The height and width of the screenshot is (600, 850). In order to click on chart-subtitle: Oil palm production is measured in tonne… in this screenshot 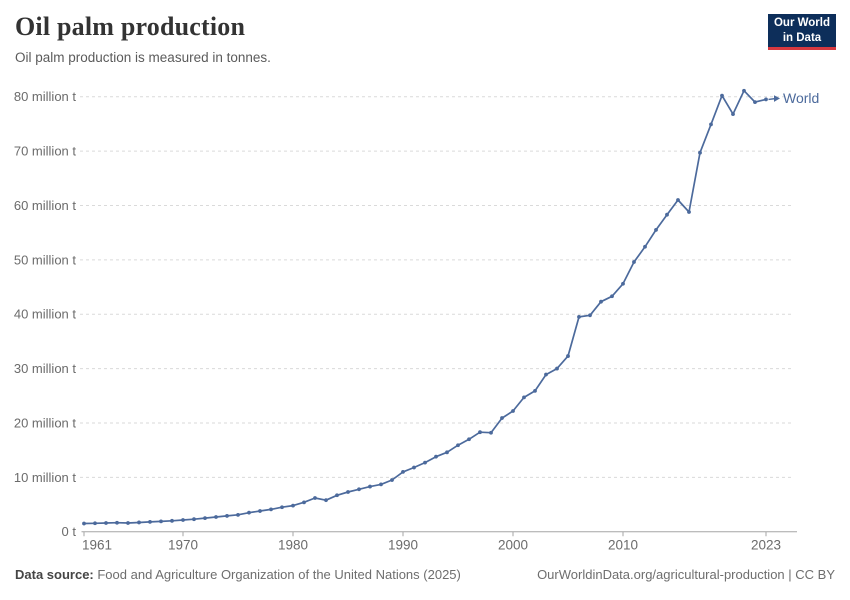, I will do `click(143, 57)`.